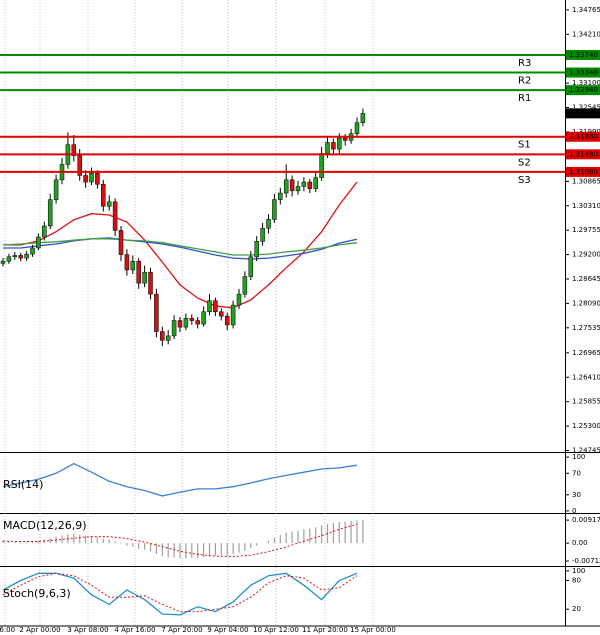 The height and width of the screenshot is (635, 600). What do you see at coordinates (586, 520) in the screenshot?
I see `y-tick-label: 0.009172` at bounding box center [586, 520].